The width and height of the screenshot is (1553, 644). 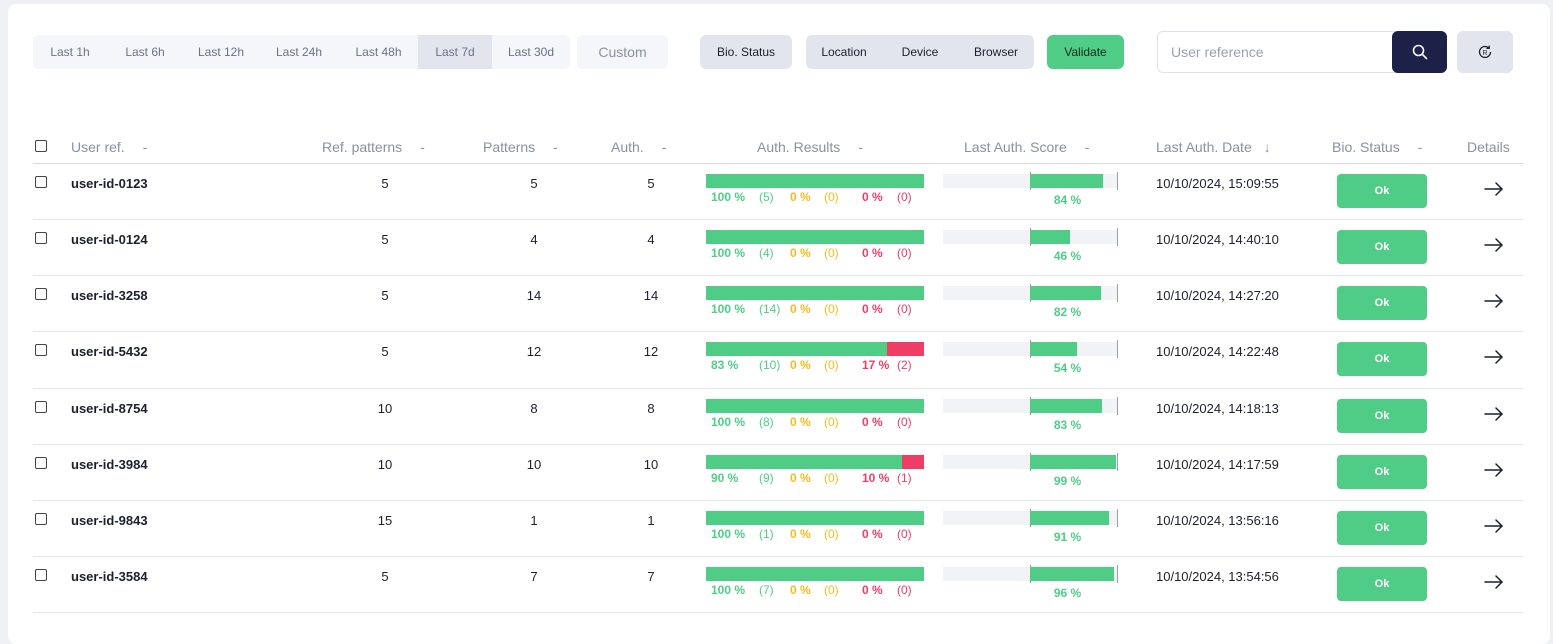 What do you see at coordinates (799, 147) in the screenshot?
I see `col-auth-results-label: Auth. Results` at bounding box center [799, 147].